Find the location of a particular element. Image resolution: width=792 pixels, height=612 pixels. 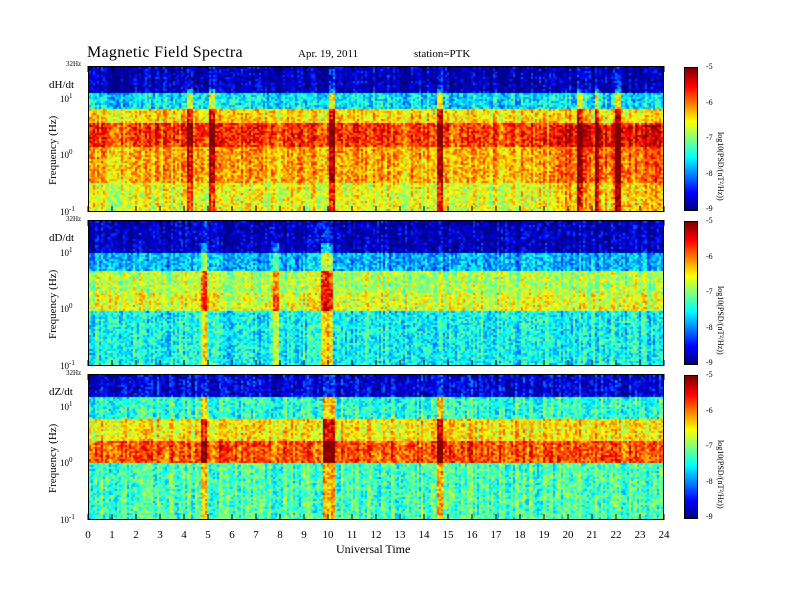

panel-3-ytick-0: 10⁰ is located at coordinates (66, 462).